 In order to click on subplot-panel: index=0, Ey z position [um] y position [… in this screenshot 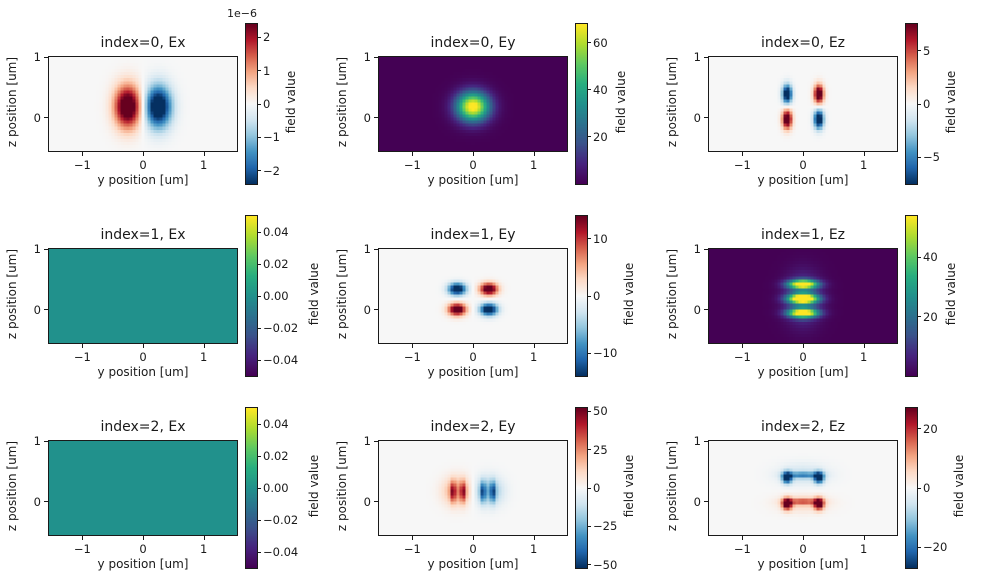, I will do `click(495, 100)`.